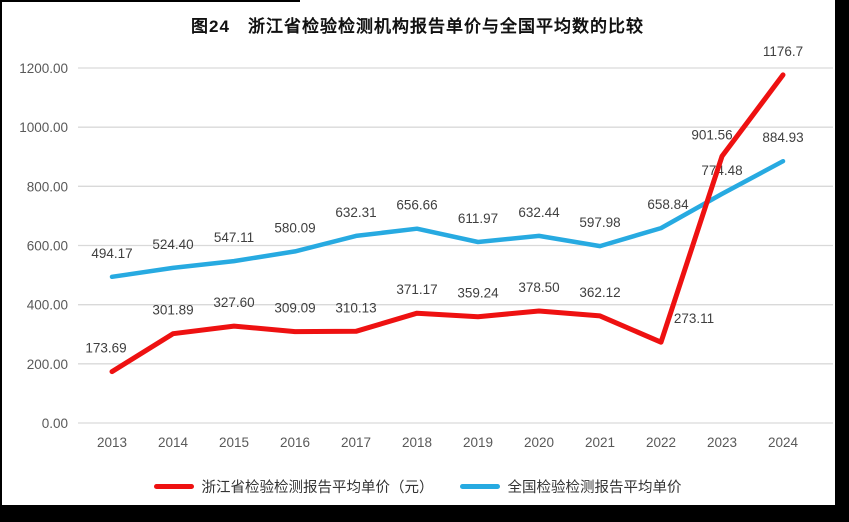 This screenshot has width=849, height=522. What do you see at coordinates (694, 318) in the screenshot?
I see `data-label: 273.11` at bounding box center [694, 318].